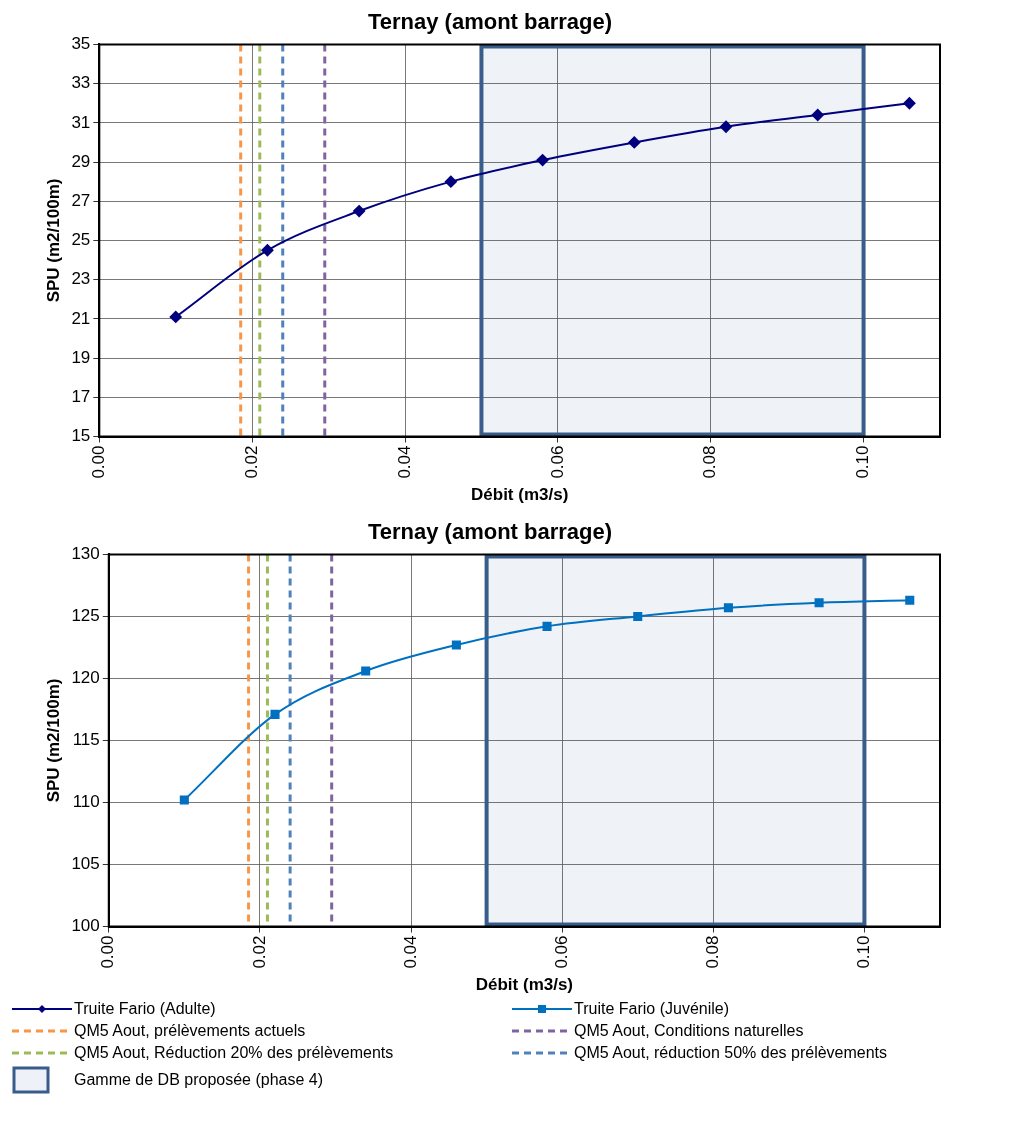  I want to click on y-tick-label: 130, so click(85, 554).